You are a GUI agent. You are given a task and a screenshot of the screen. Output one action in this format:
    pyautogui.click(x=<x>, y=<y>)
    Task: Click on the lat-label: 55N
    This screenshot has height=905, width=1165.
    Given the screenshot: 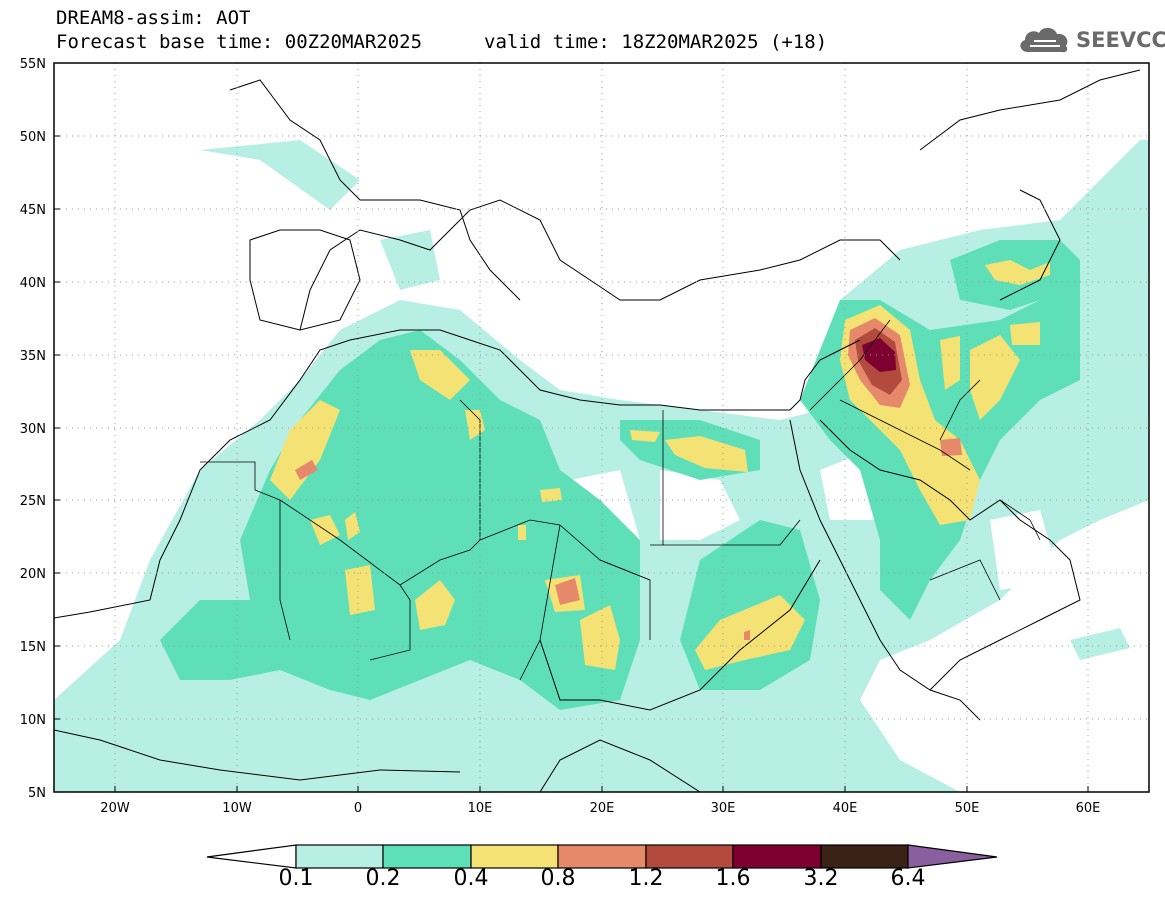 What is the action you would take?
    pyautogui.click(x=33, y=64)
    